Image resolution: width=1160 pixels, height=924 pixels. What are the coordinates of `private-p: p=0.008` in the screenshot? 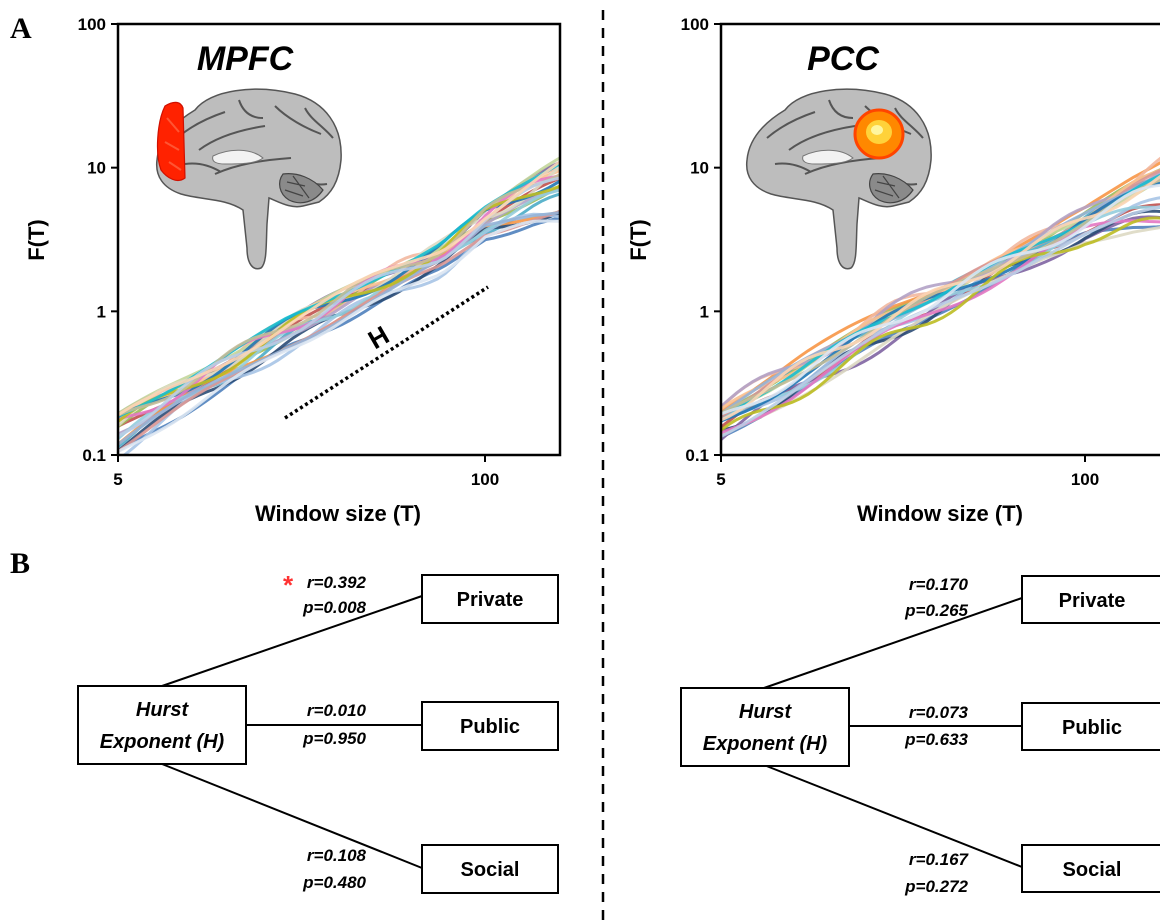 It's located at (334, 607).